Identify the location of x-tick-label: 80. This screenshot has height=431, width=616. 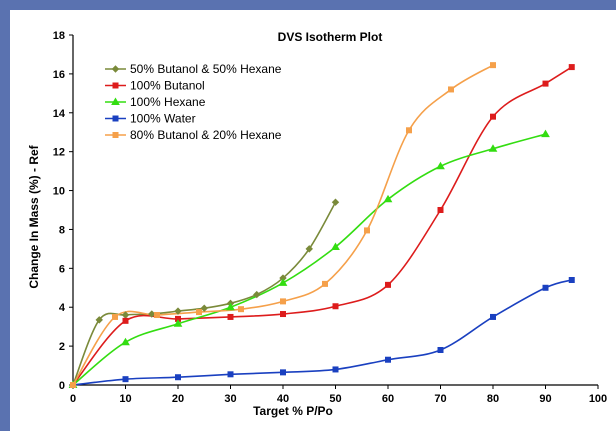
(493, 399).